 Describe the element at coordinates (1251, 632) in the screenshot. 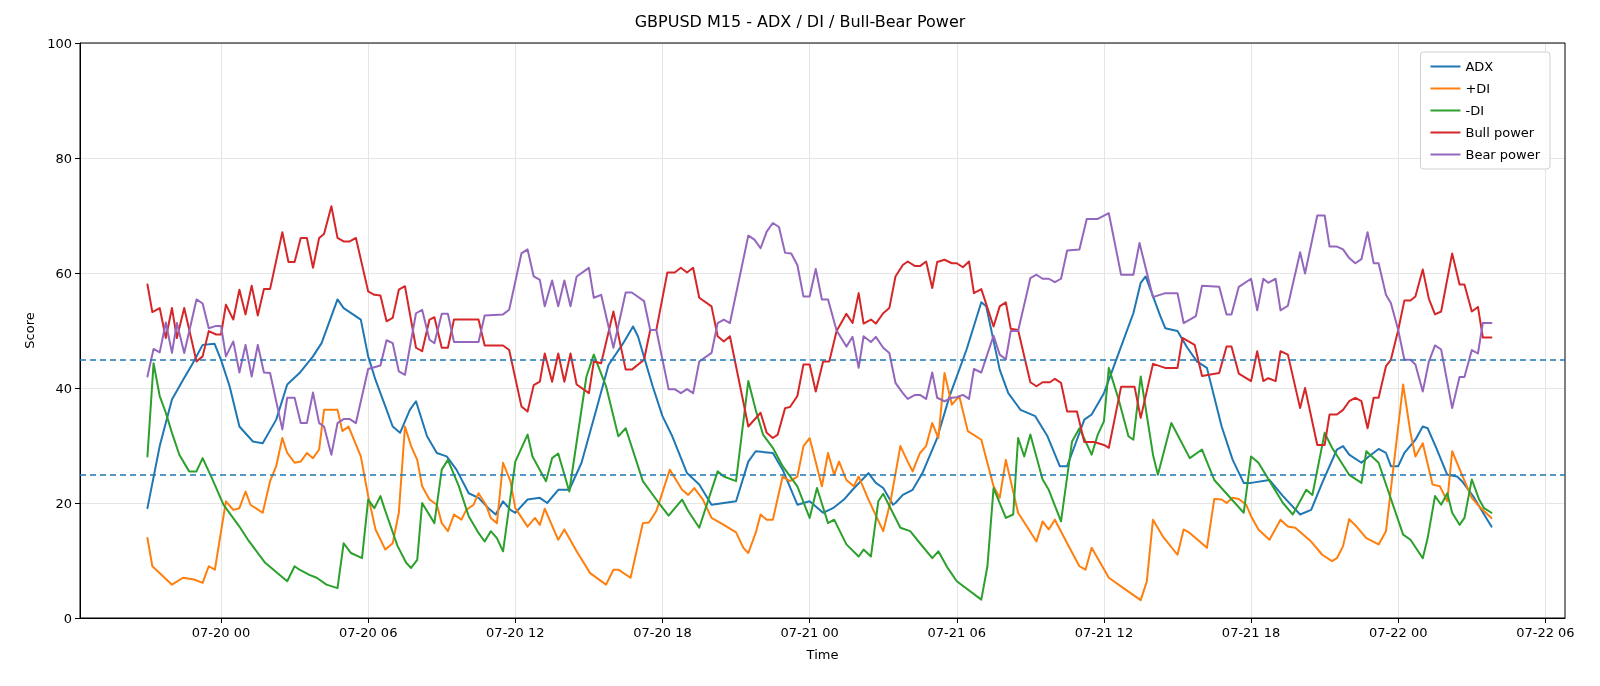

I see `x-tick-label: 07-21 18` at that location.